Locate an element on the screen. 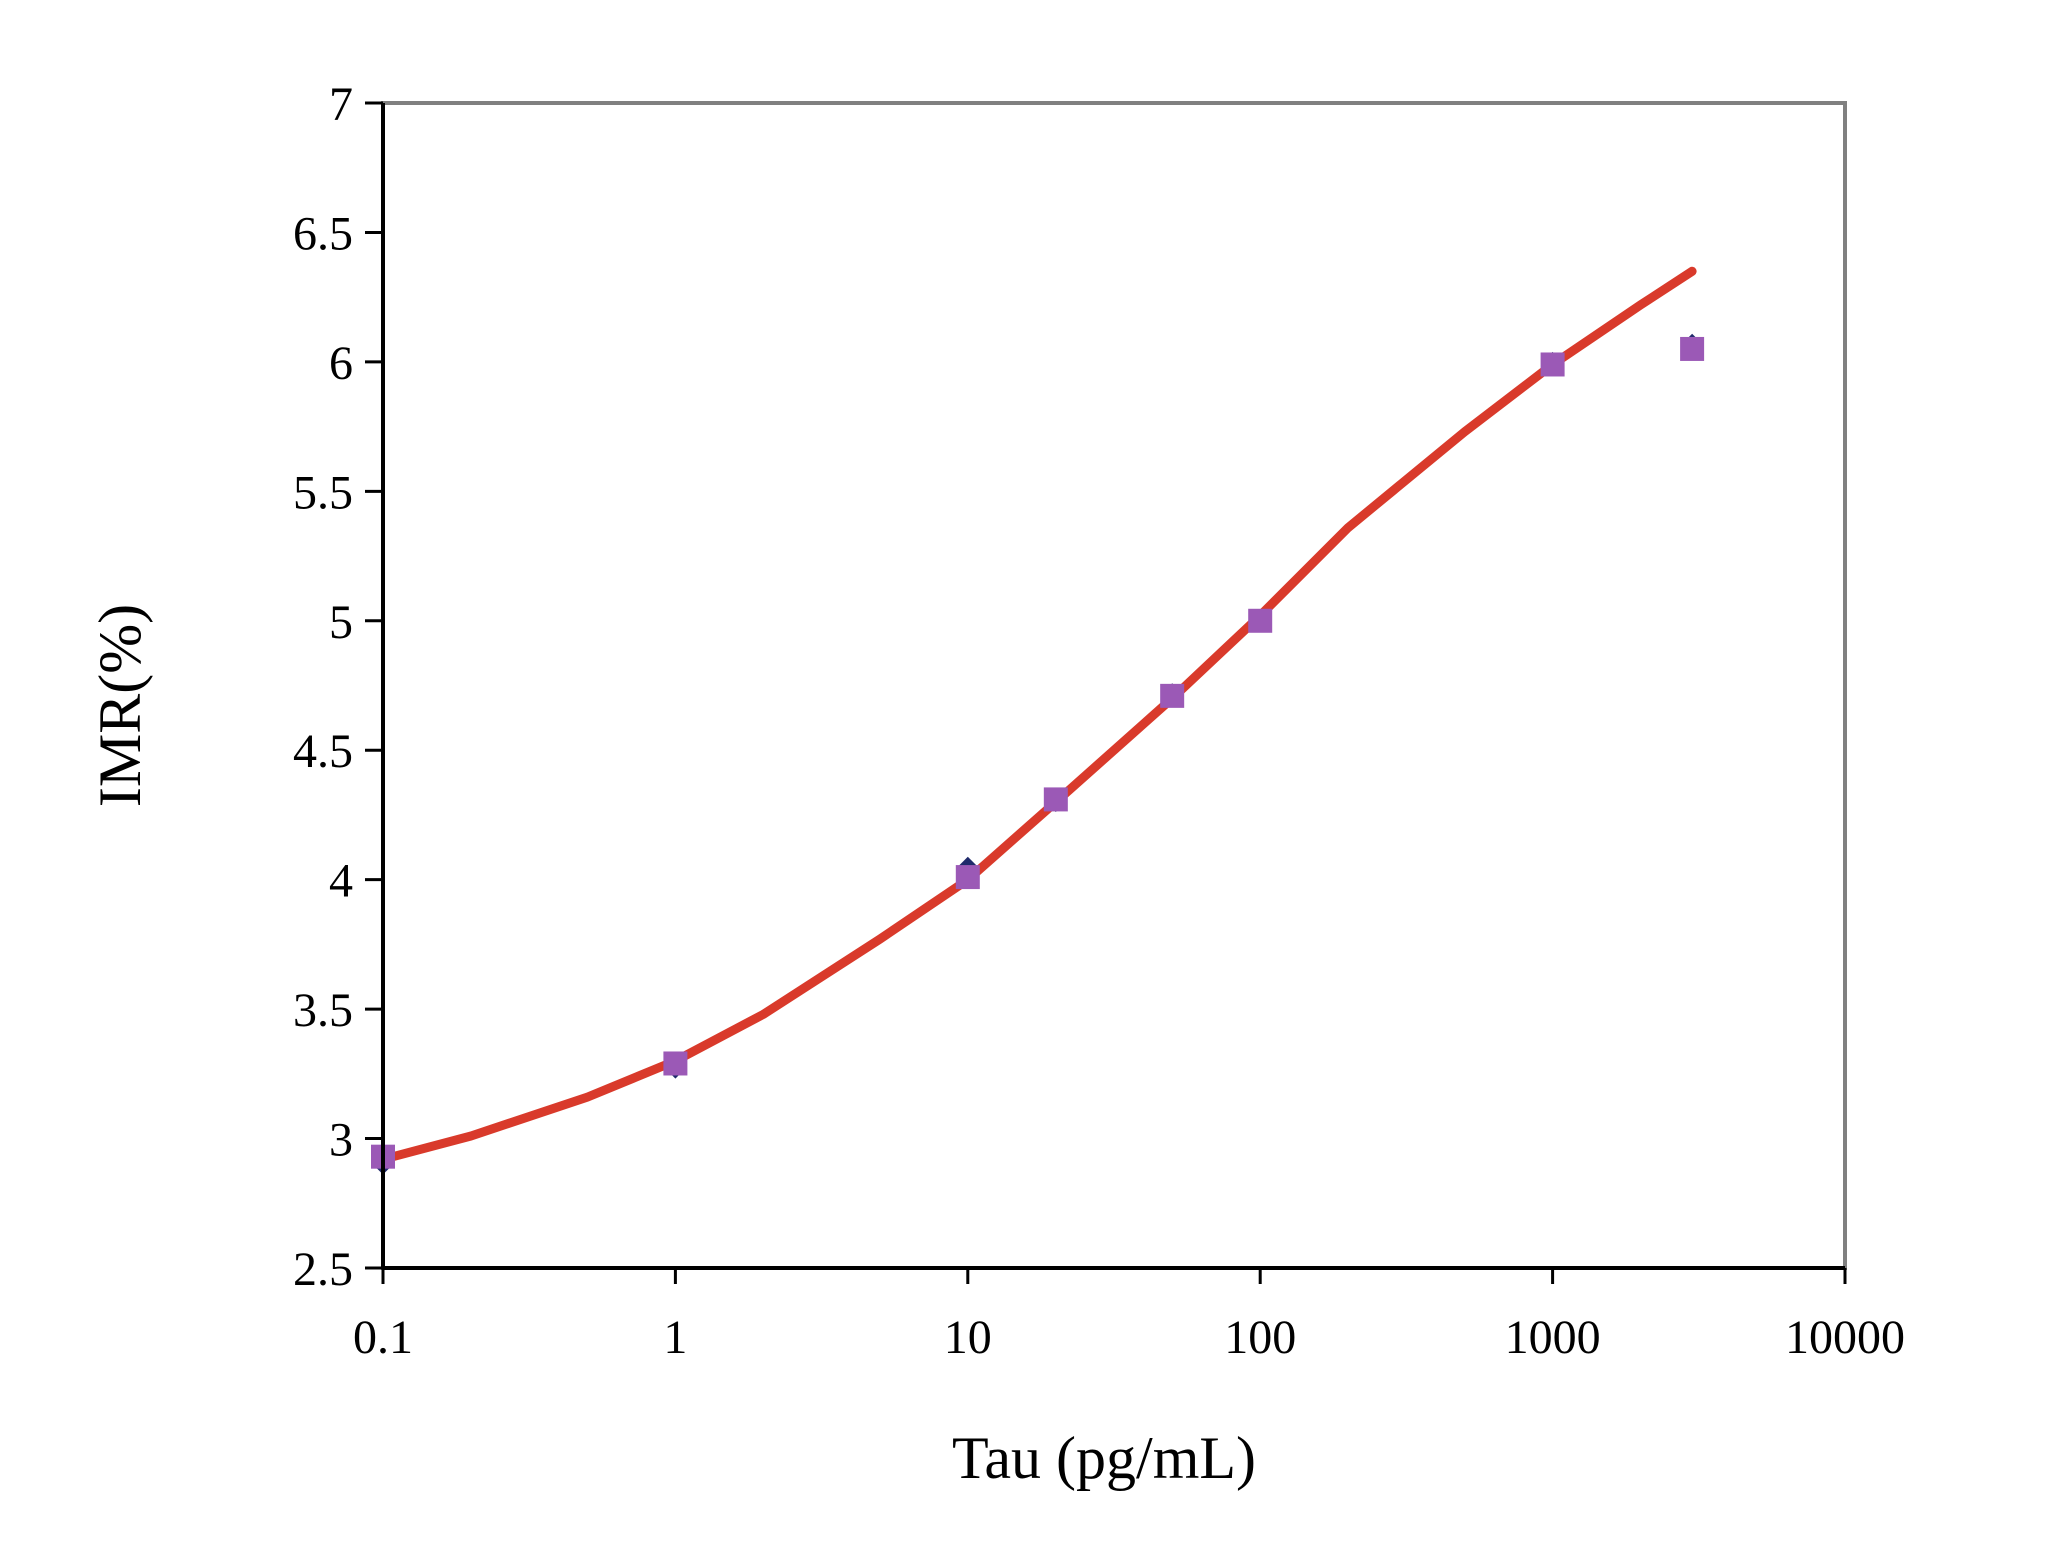 The image size is (2070, 1562). x-tick-label: 1 is located at coordinates (675, 1337).